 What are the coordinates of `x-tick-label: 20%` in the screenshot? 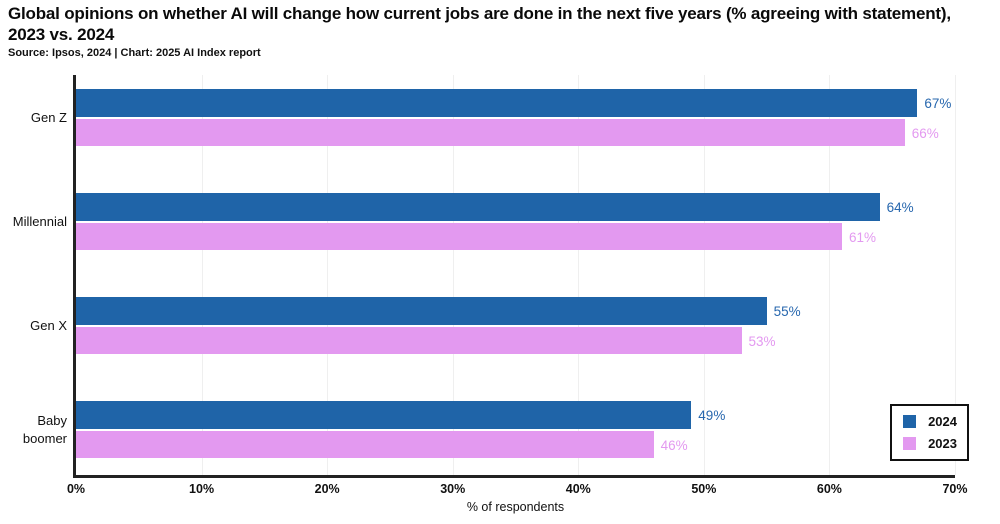 It's located at (327, 489).